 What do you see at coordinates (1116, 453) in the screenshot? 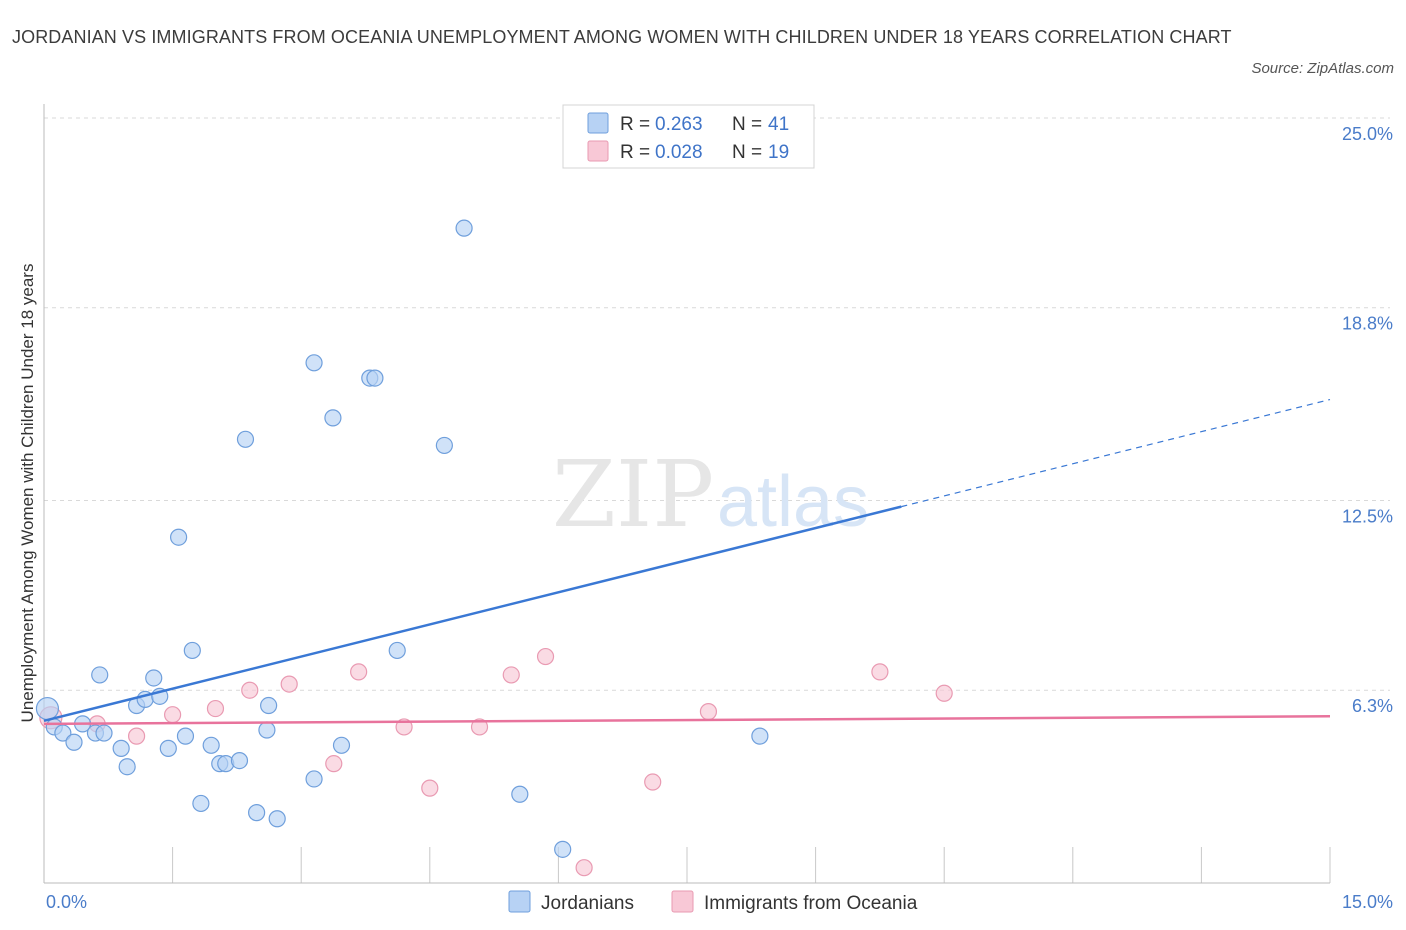
I see `jordanians-trend-extension` at bounding box center [1116, 453].